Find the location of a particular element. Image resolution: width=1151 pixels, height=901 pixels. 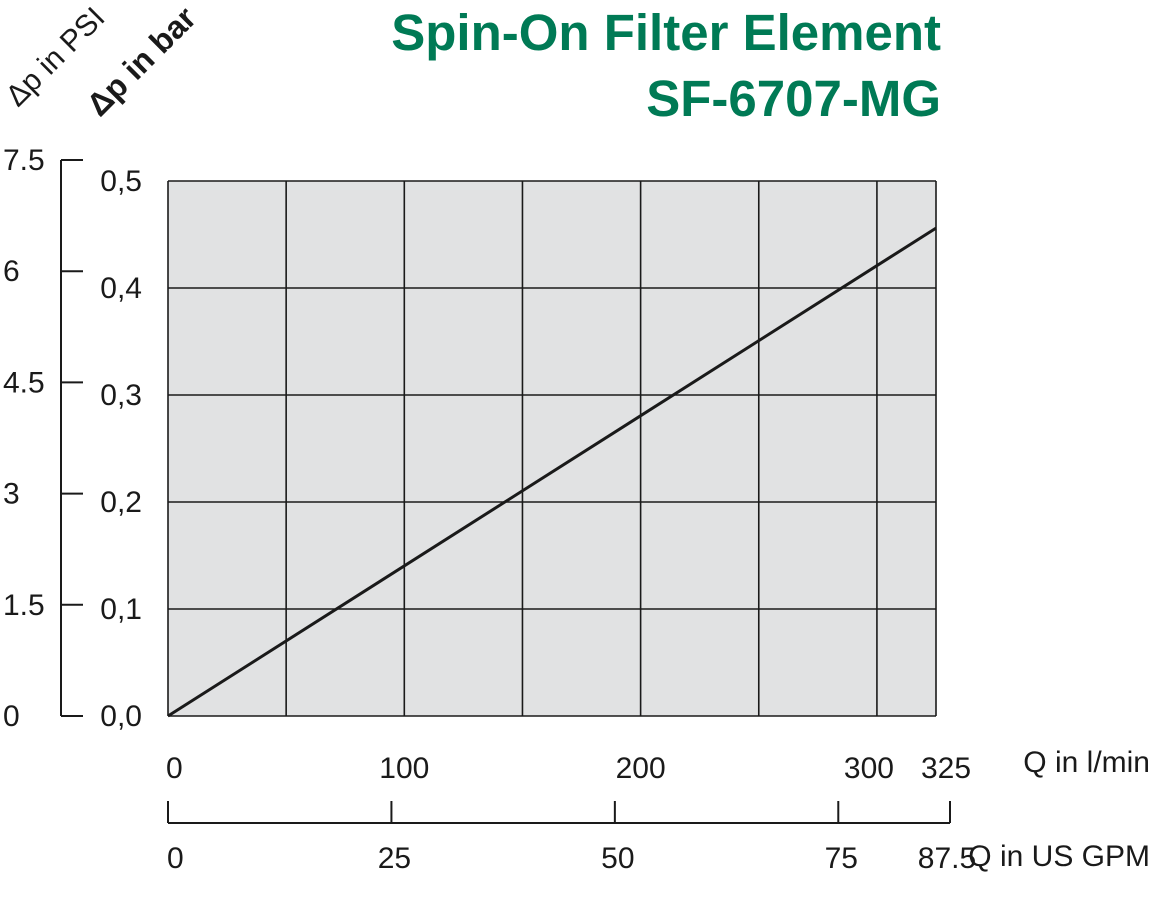

x-axis-gpm: 0 25 50 75 87.5 is located at coordinates (571, 838).